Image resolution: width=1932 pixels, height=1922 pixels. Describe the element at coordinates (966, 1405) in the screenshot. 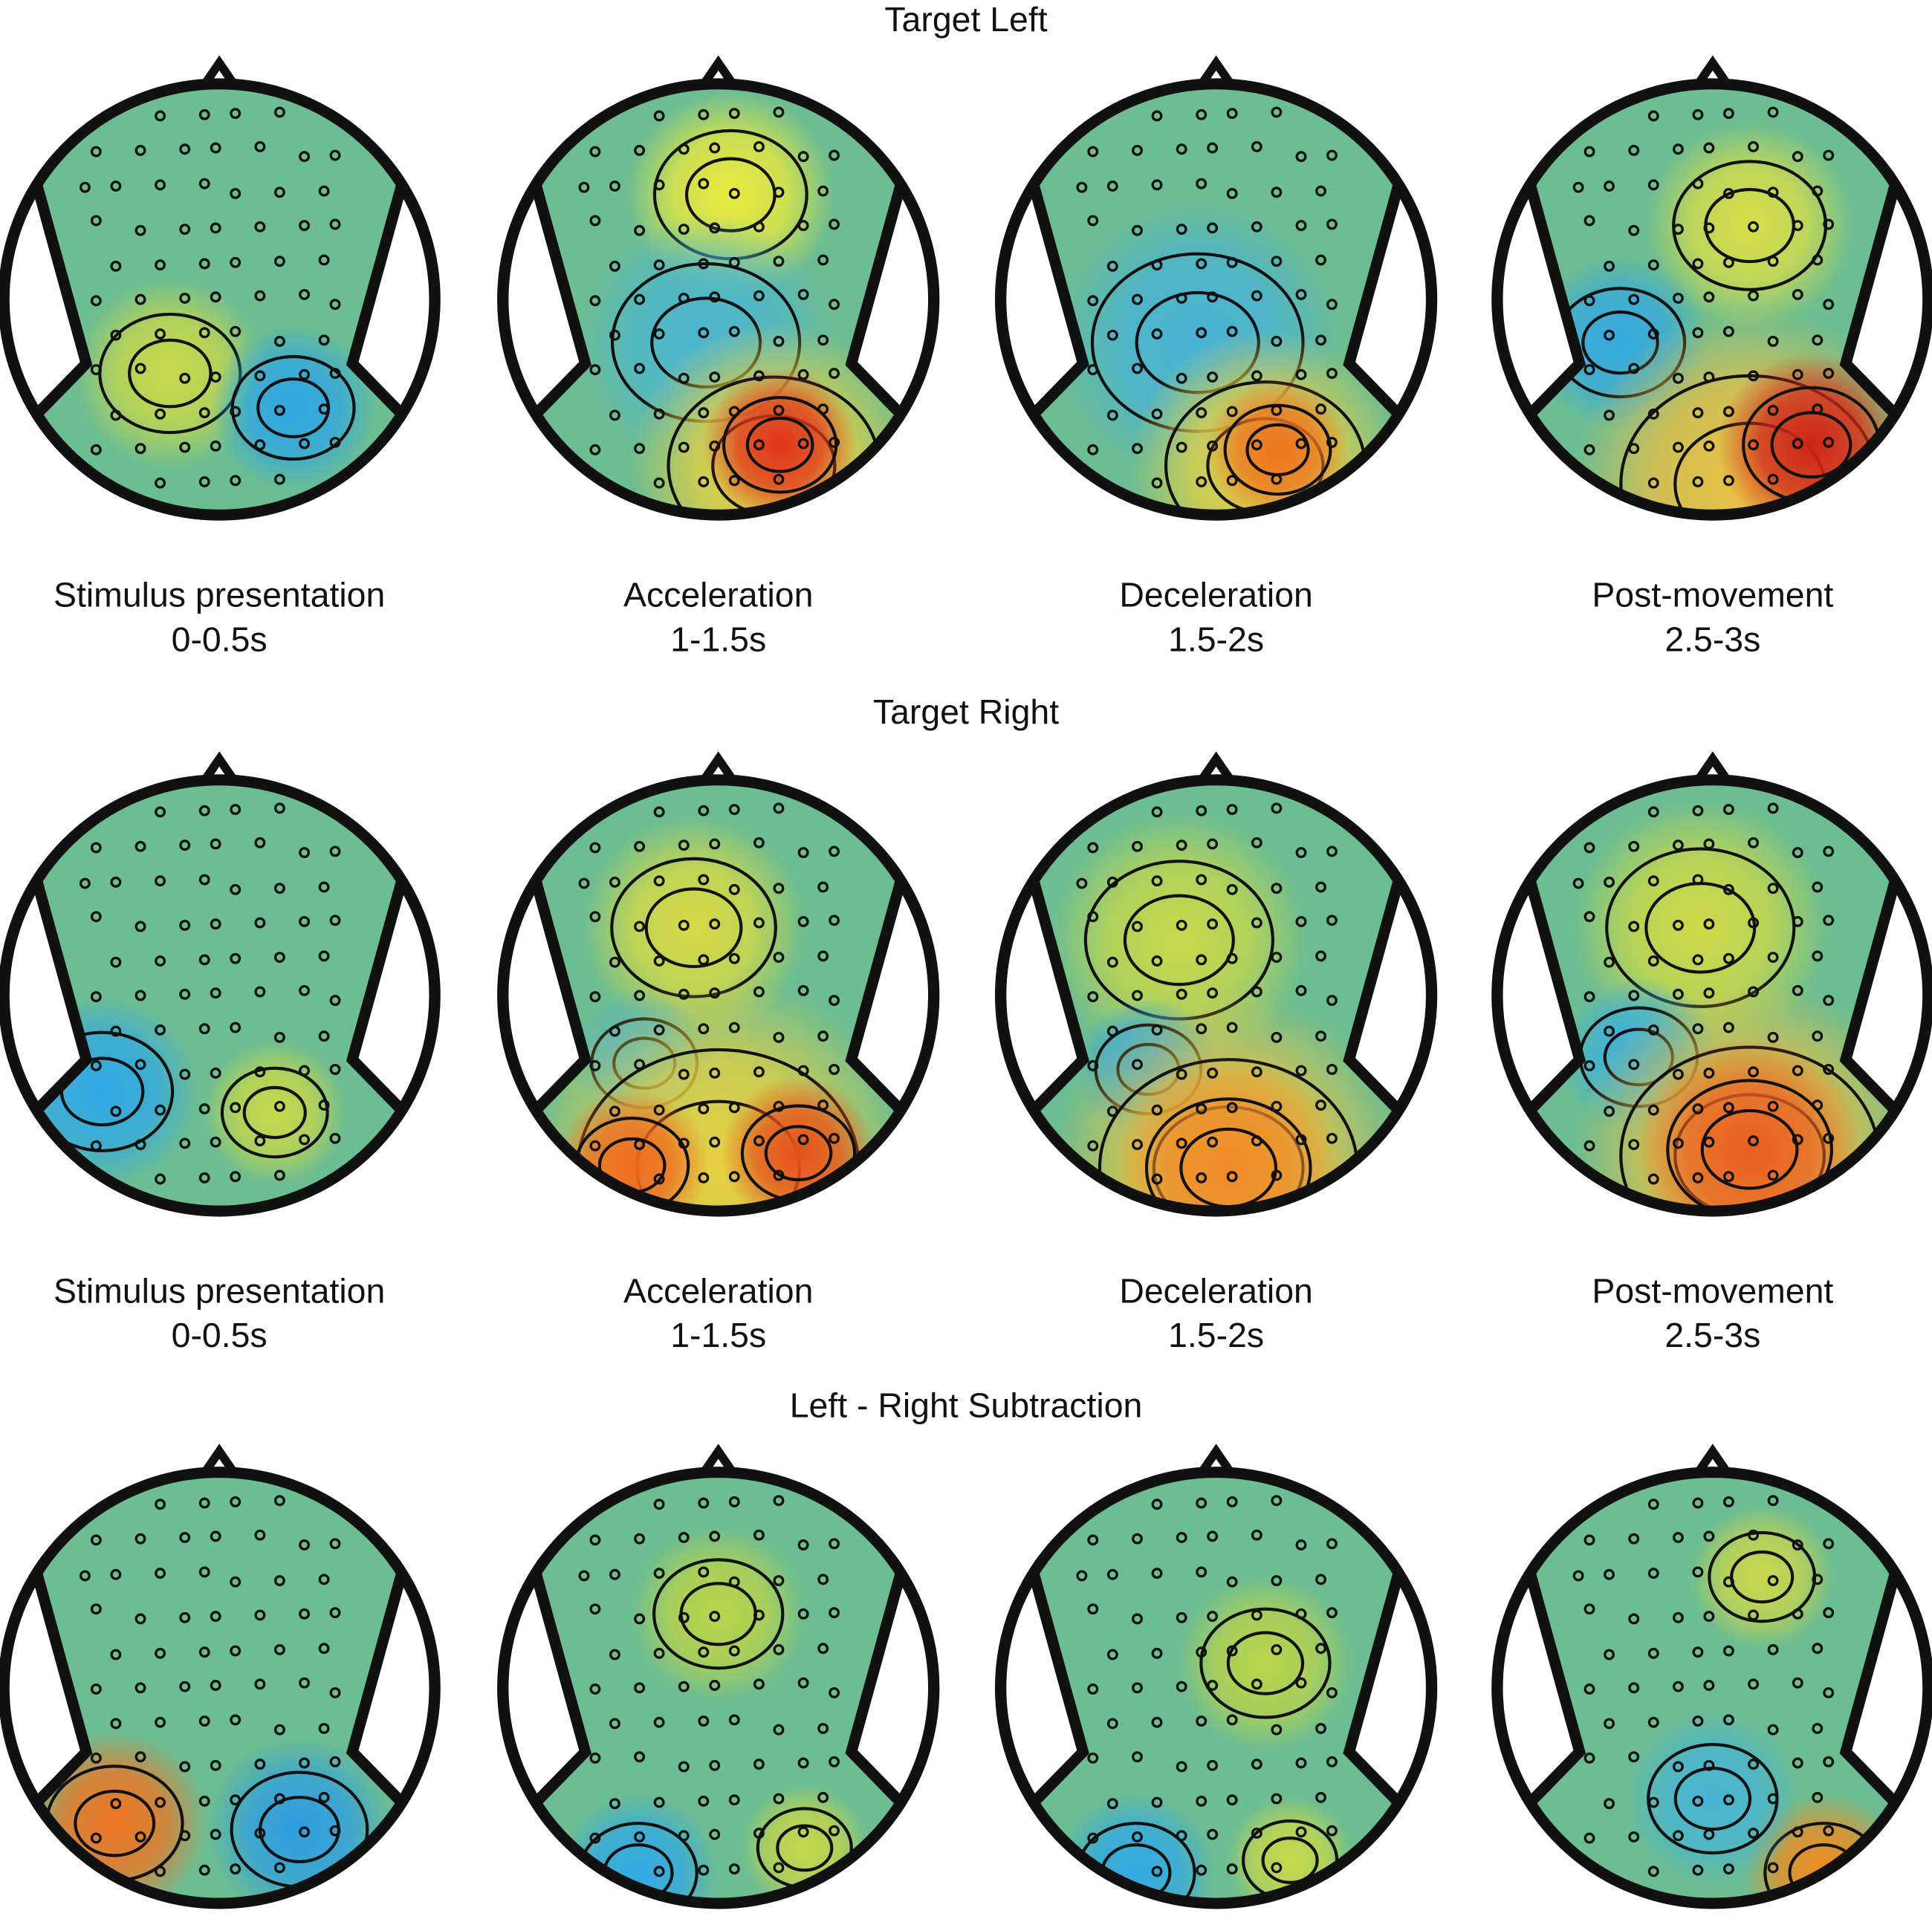

I see `section-title: Left - Right Subtraction` at that location.